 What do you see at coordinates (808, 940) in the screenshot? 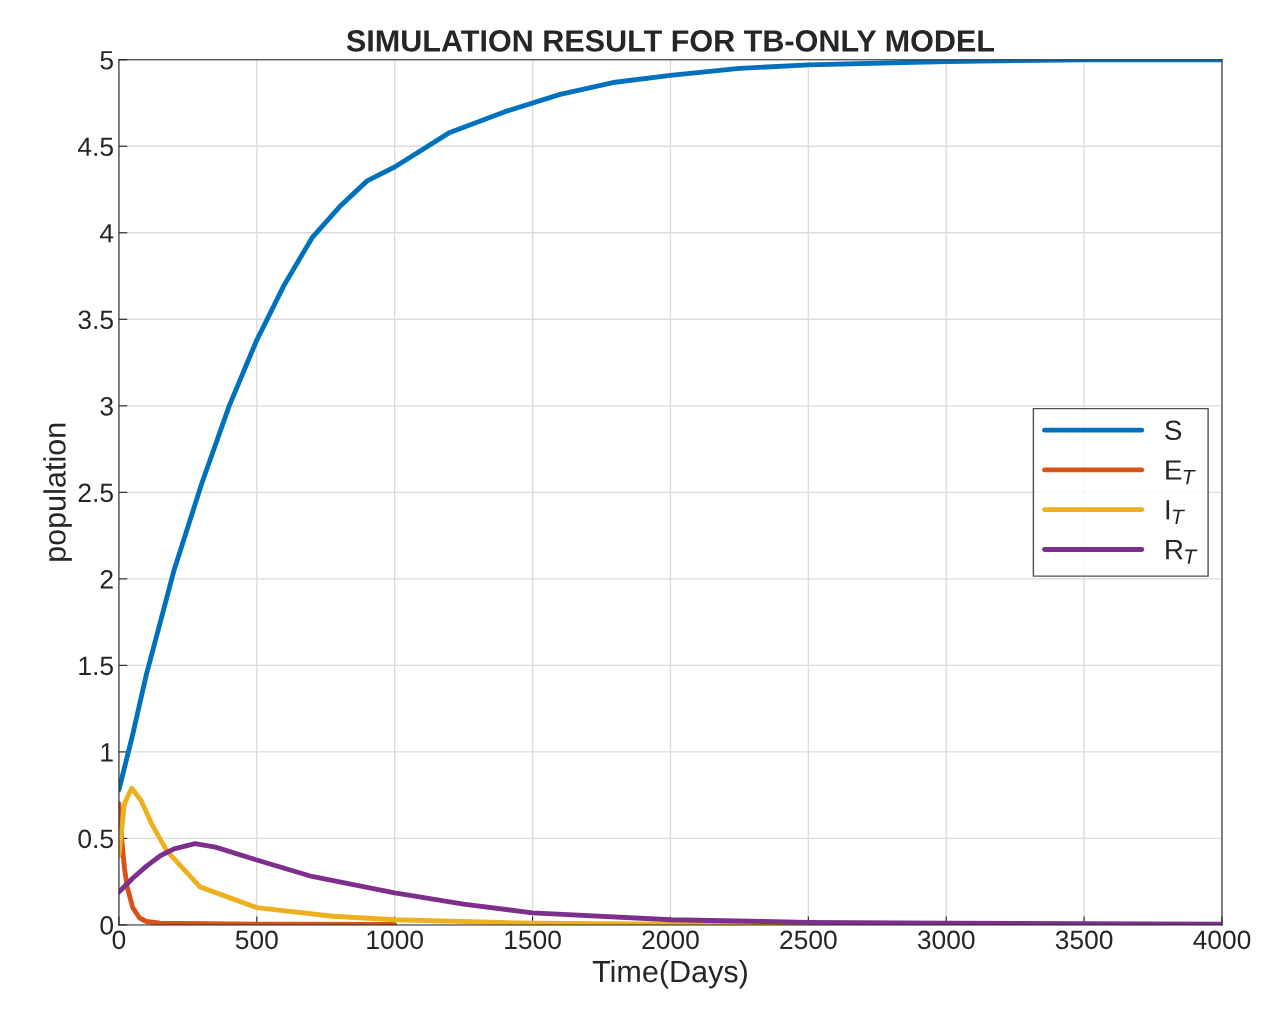
I see `x-tick-label: 2500` at bounding box center [808, 940].